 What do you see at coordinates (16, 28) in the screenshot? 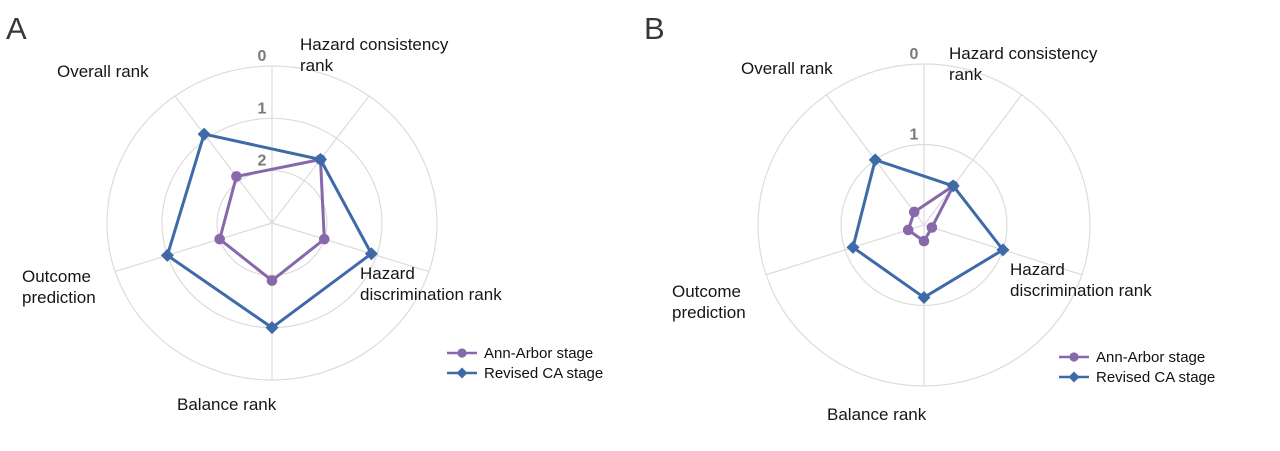
I see `panel-label-a: A` at bounding box center [16, 28].